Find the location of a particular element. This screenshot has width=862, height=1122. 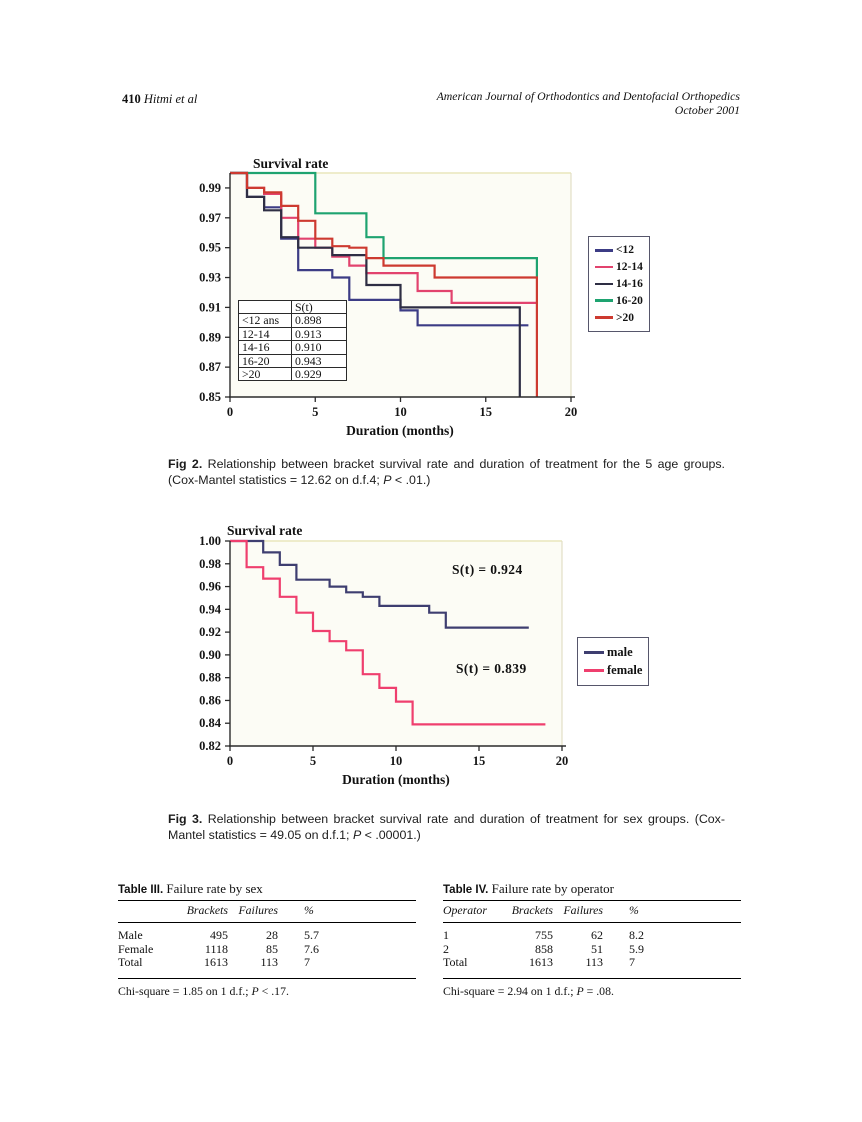

inner-table-cell: >20 is located at coordinates (265, 374).